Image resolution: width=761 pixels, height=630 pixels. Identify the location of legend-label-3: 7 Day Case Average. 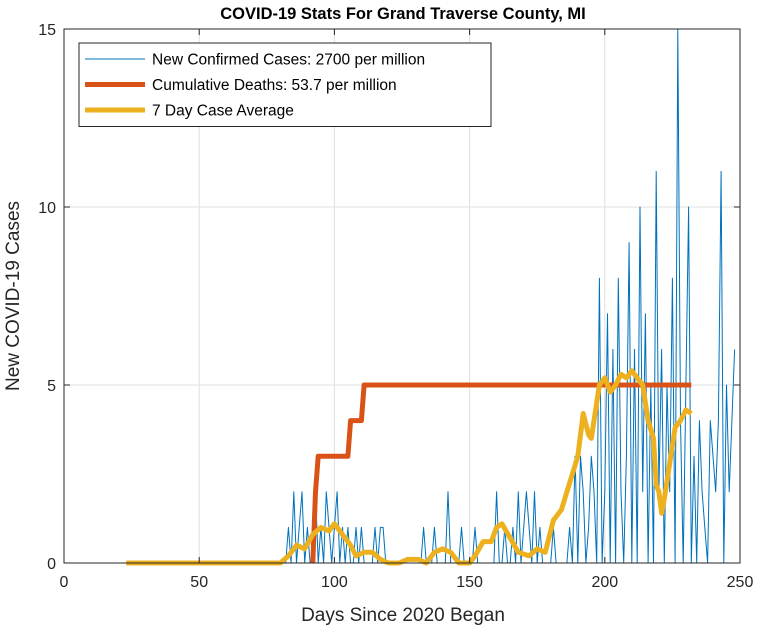
(223, 111).